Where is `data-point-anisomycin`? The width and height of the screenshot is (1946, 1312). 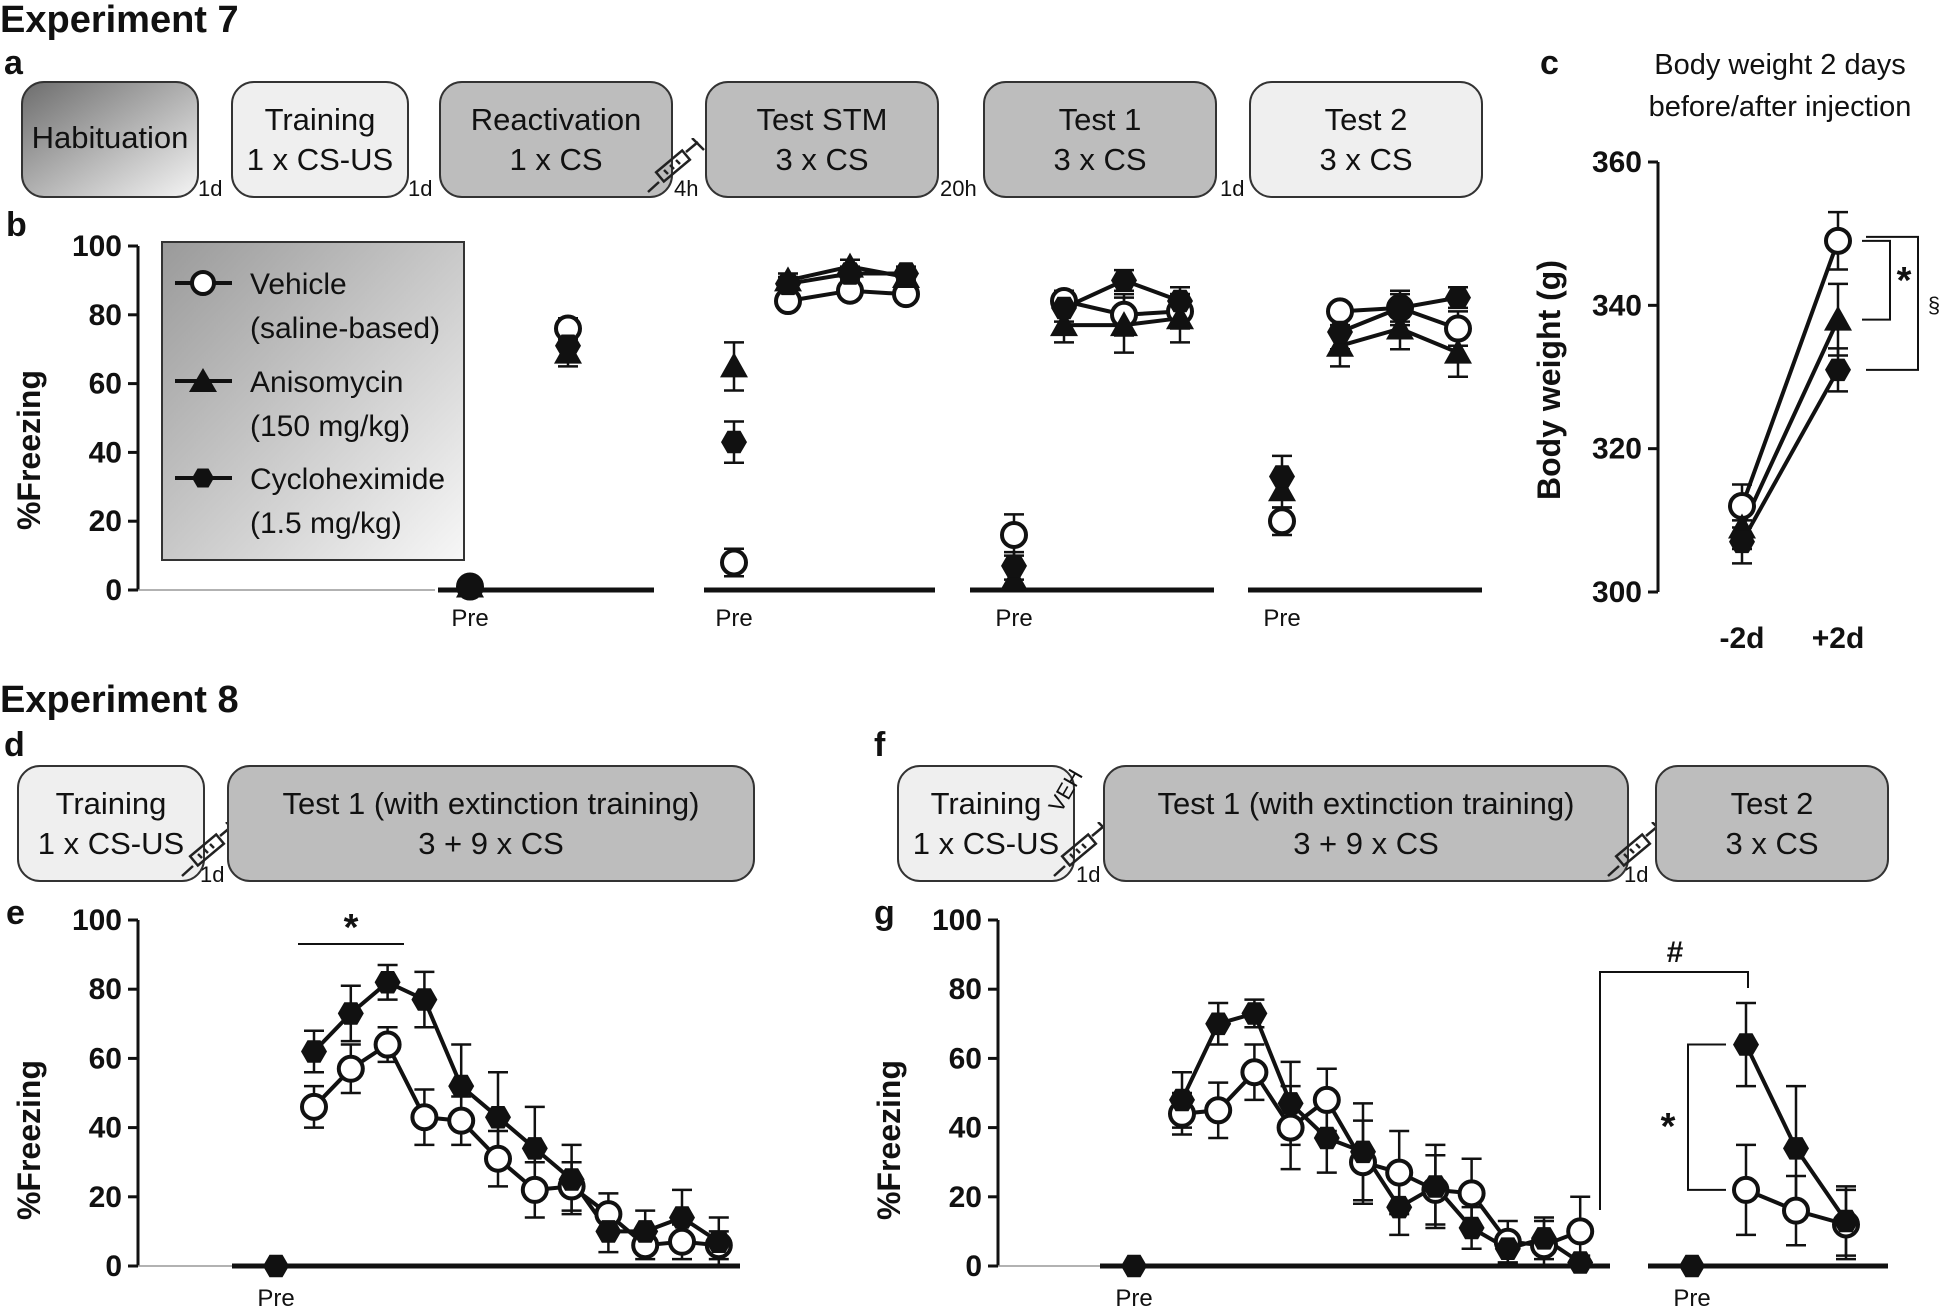
data-point-anisomycin is located at coordinates (1458, 351).